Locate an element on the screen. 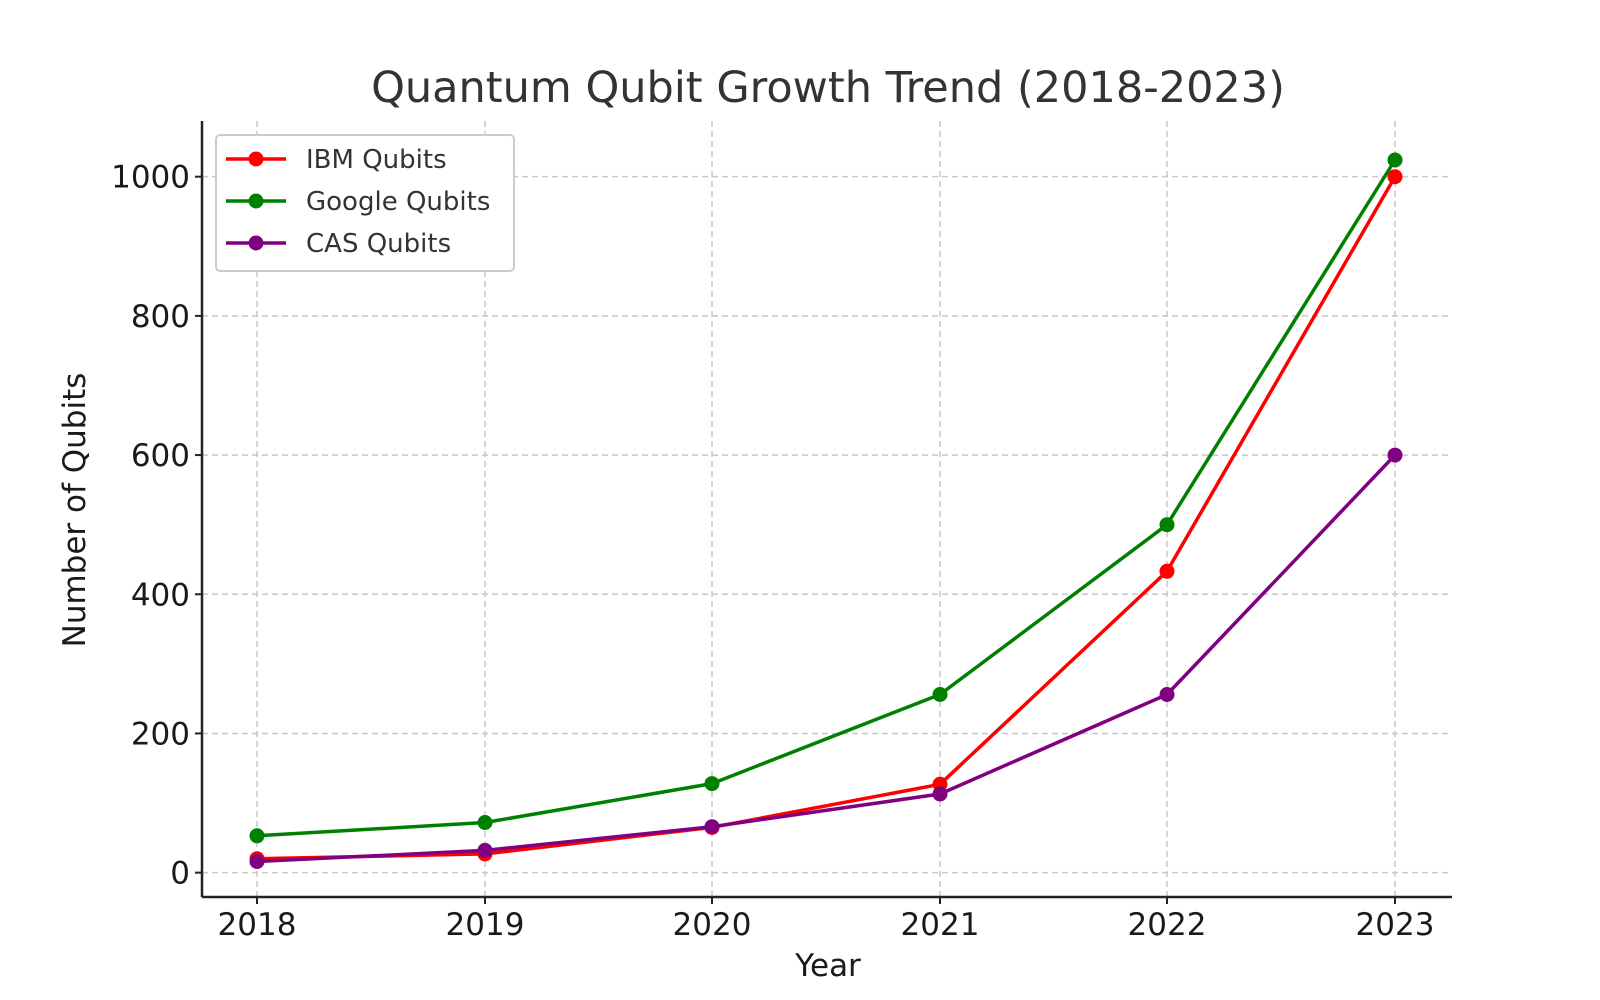  x-tick-label: 2019 is located at coordinates (485, 925).